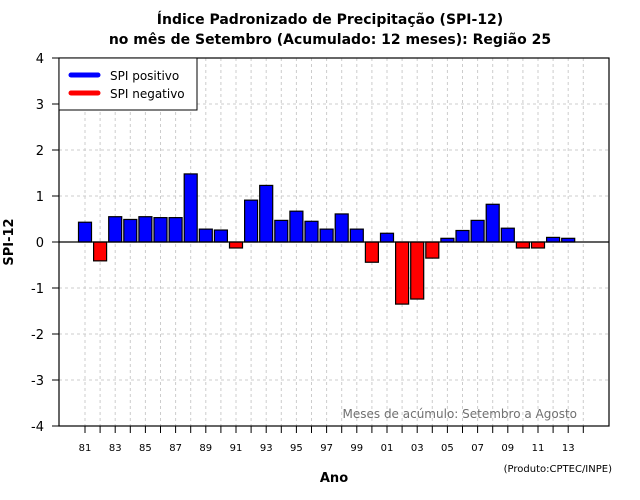  I want to click on y-tick-label: 0, so click(40, 243).